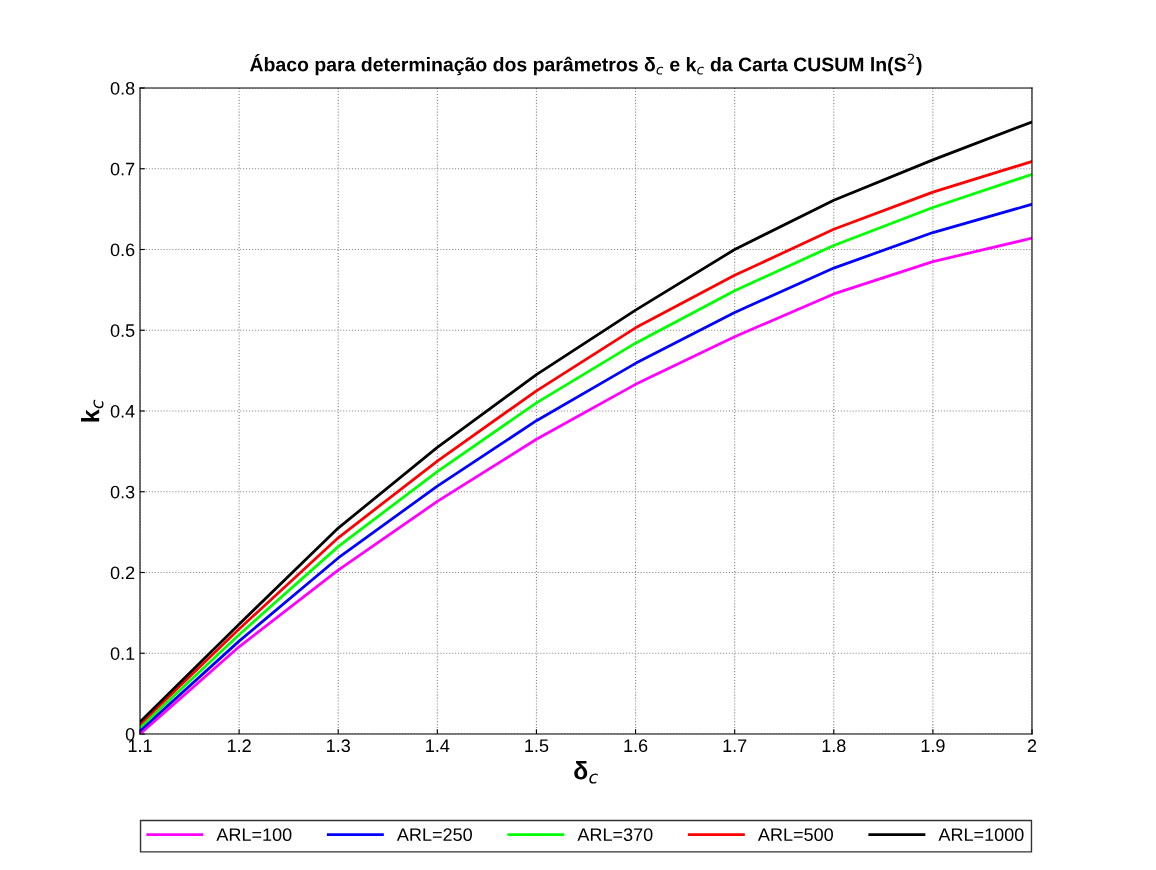 The image size is (1156, 870). Describe the element at coordinates (636, 746) in the screenshot. I see `x-tick-label: 1.6` at that location.